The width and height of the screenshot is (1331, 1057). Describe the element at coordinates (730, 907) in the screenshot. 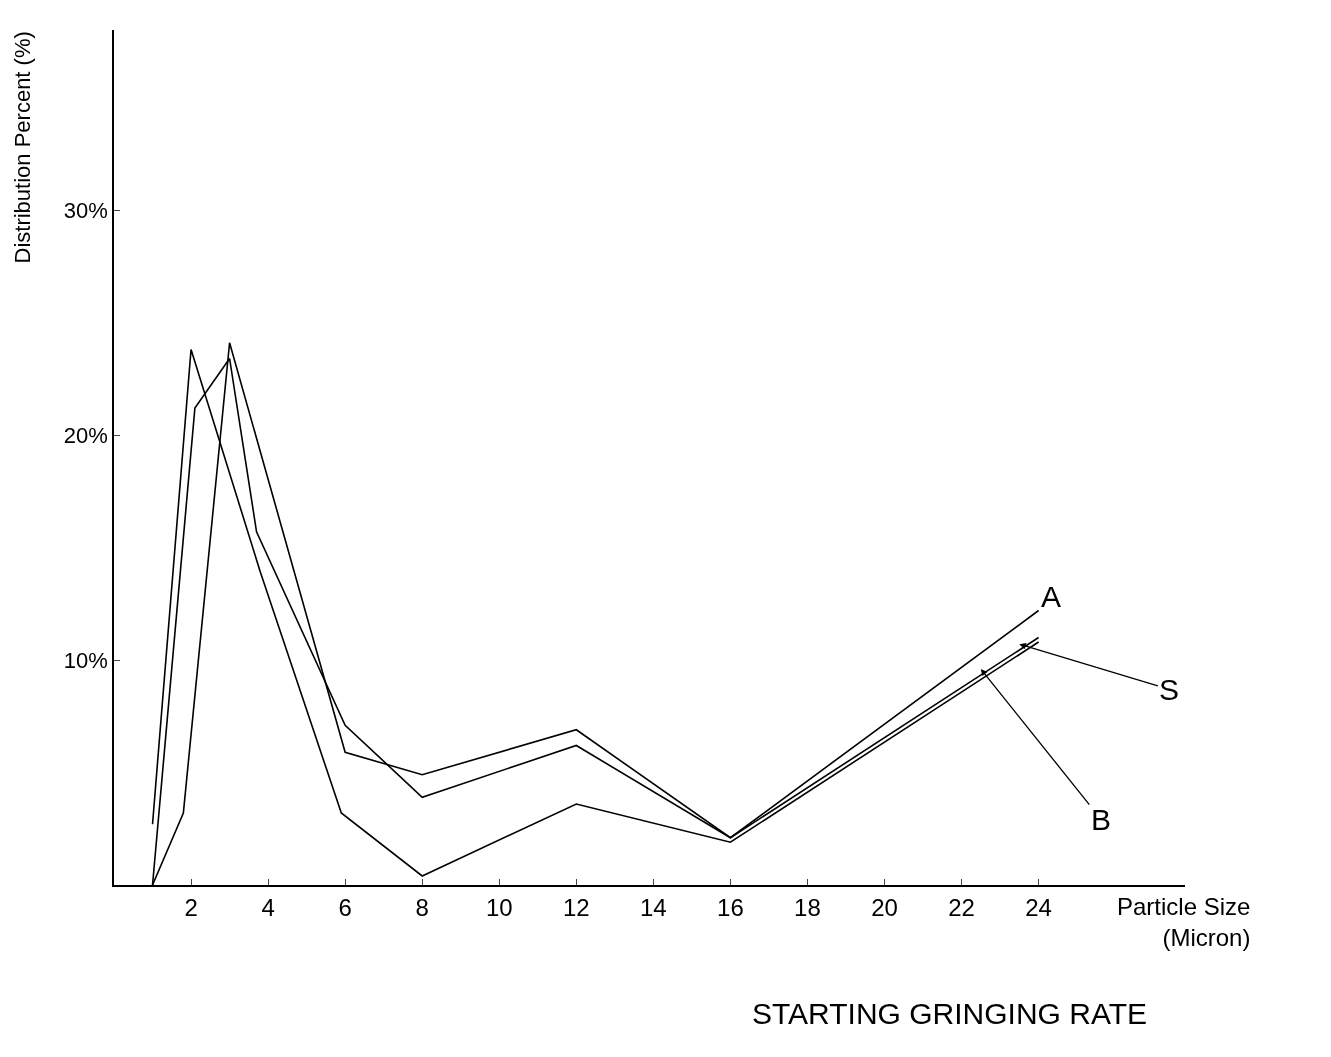

I see `x-tick-label: 16` at that location.